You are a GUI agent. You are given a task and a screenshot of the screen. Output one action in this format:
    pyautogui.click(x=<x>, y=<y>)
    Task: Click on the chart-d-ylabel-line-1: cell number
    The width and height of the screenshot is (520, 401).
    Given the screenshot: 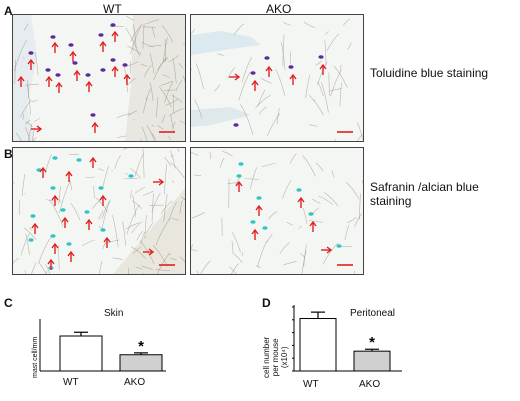 What is the action you would take?
    pyautogui.click(x=266, y=357)
    